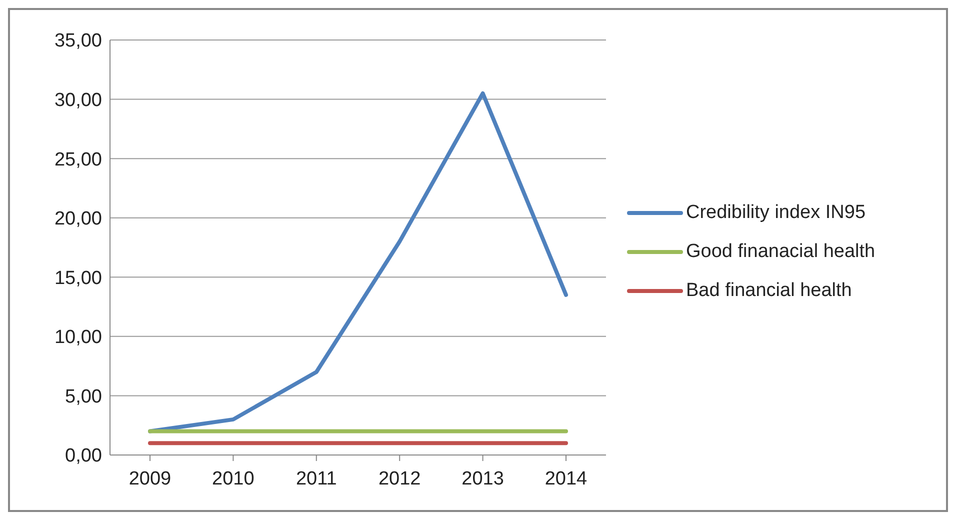 Image resolution: width=954 pixels, height=519 pixels. Describe the element at coordinates (78, 101) in the screenshot. I see `y-tick-label: 30,00` at that location.